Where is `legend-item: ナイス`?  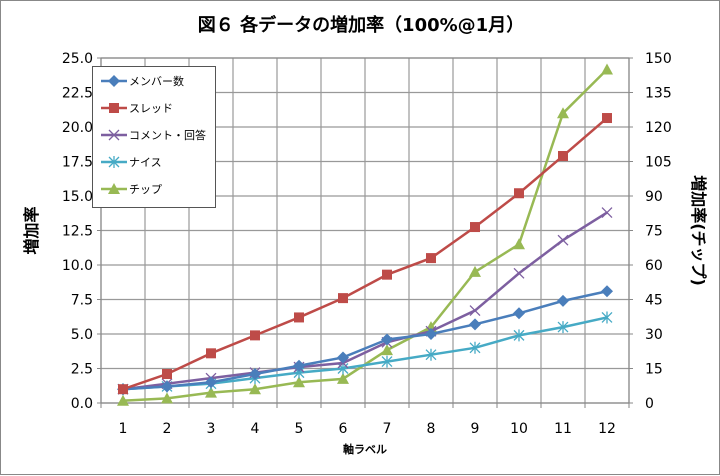 legend-item: ナイス is located at coordinates (131, 162).